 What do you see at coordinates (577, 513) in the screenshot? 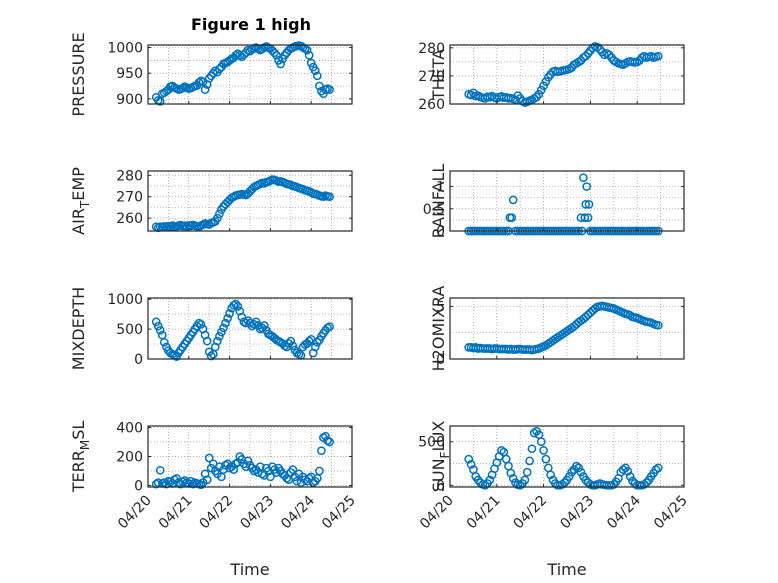
I see `xtick-label: 04/23` at bounding box center [577, 513].